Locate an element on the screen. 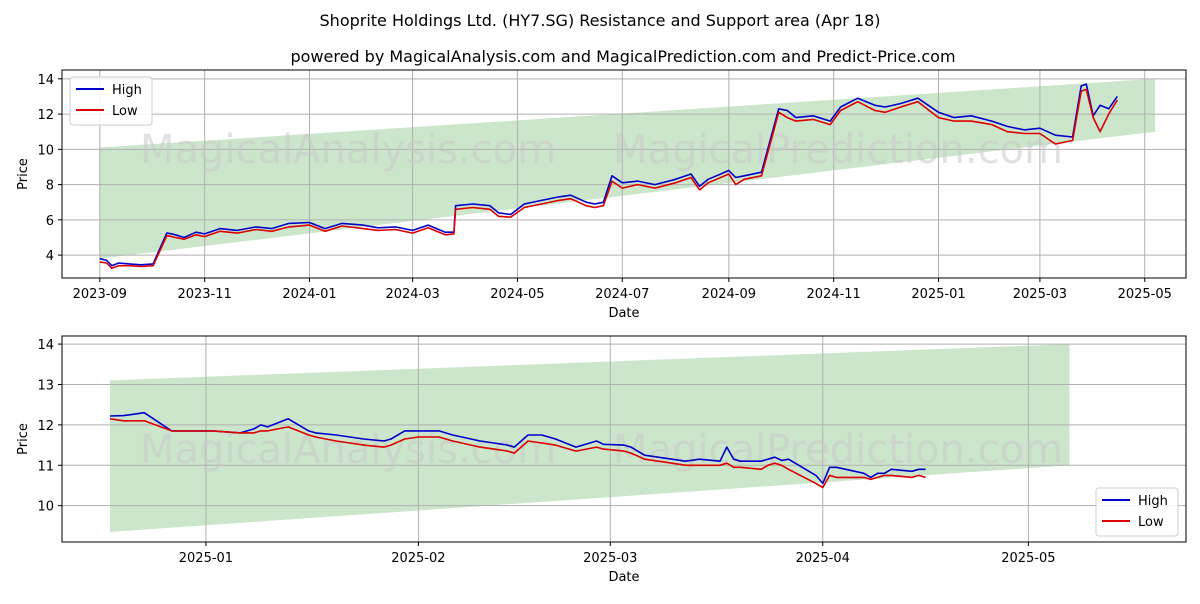 Image resolution: width=1200 pixels, height=604 pixels. x-tick-label: 2025-02 is located at coordinates (418, 558).